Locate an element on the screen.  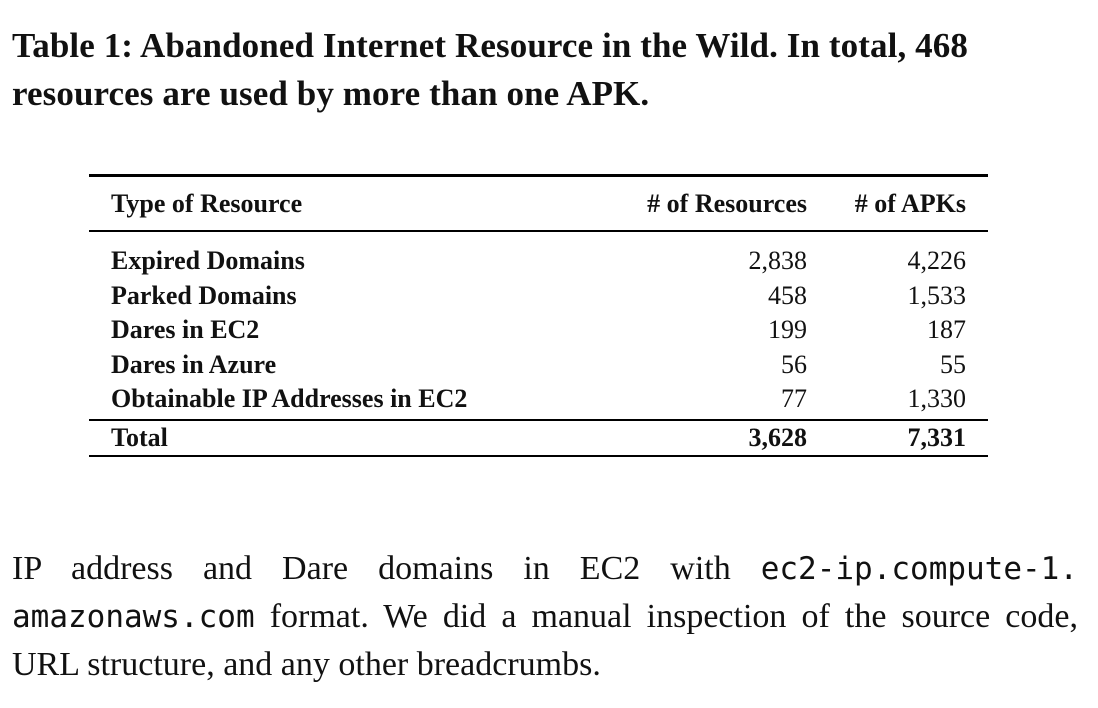
table-row: Parked Domains 458 1,533 is located at coordinates (538, 296).